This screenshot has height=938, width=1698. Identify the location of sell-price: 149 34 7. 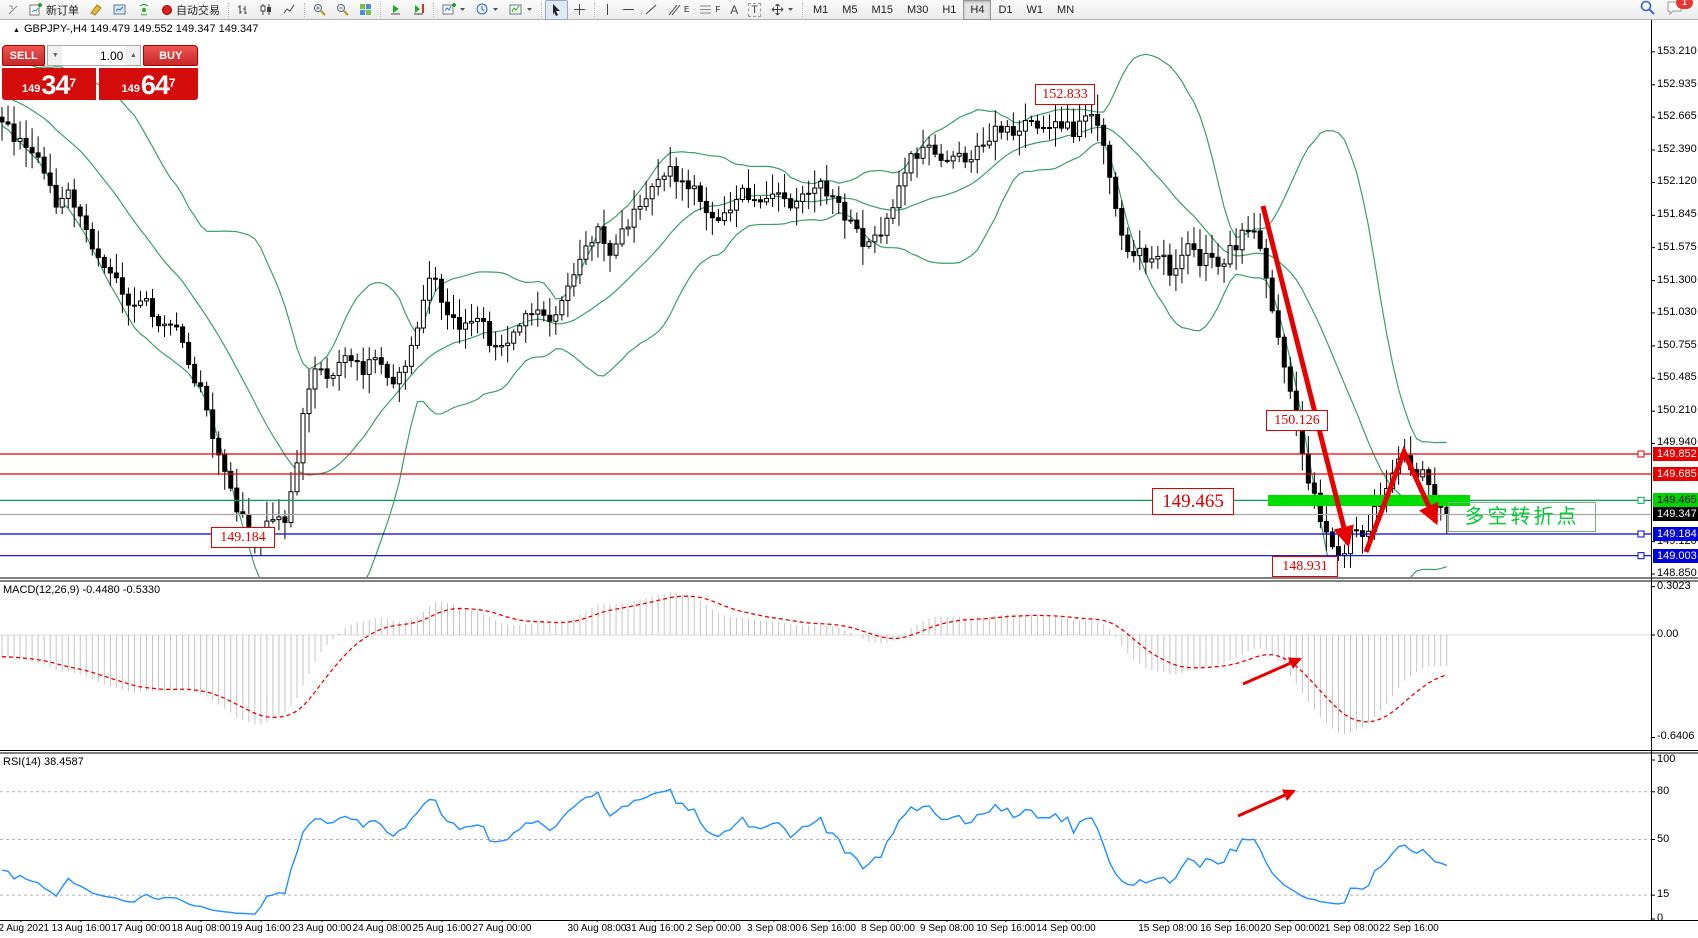
(49, 84).